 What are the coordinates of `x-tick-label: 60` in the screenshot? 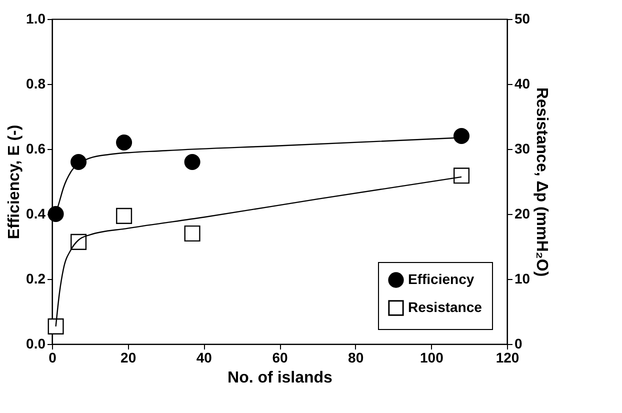 It's located at (280, 358).